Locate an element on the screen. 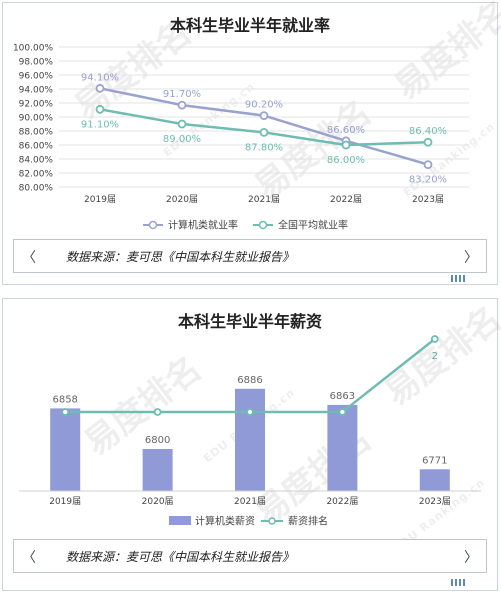 Image resolution: width=501 pixels, height=593 pixels. data-label: 86.00% is located at coordinates (346, 160).